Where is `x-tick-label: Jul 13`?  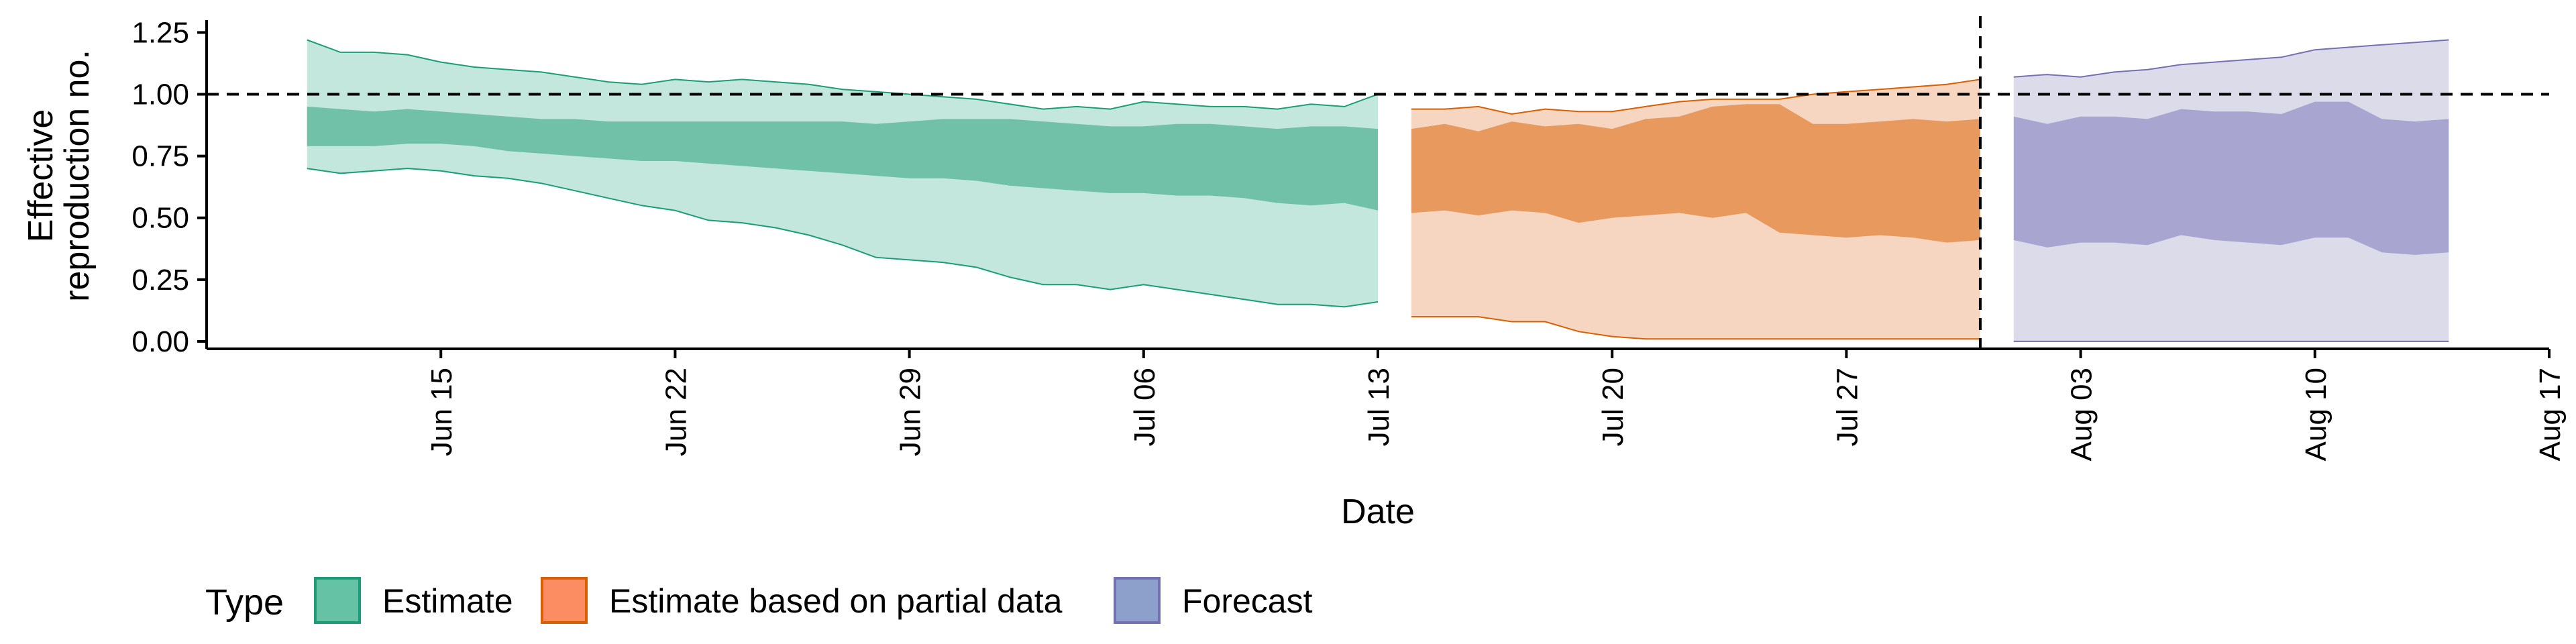
x-tick-label: Jul 13 is located at coordinates (1378, 407).